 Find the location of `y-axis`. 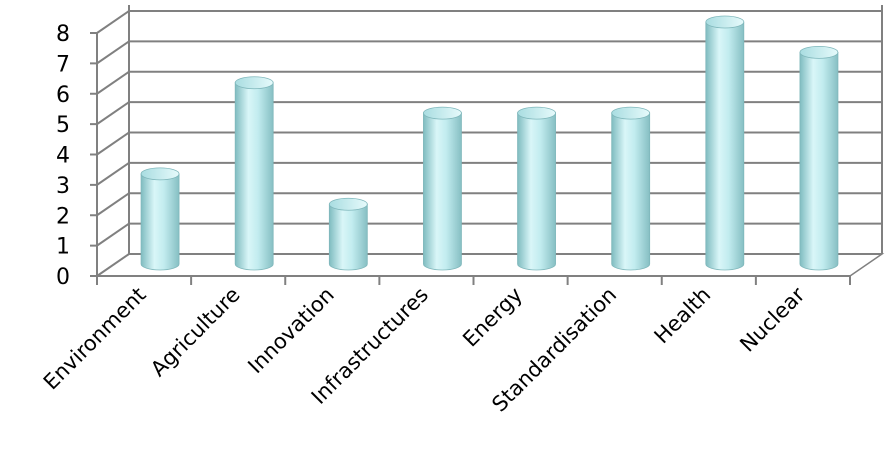

y-axis is located at coordinates (94, 154).